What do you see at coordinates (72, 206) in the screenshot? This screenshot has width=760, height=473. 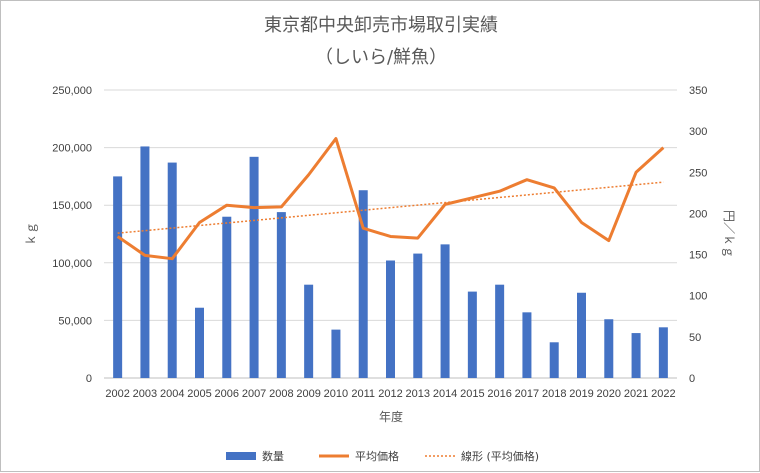 I see `y-tick-label: 150,000` at bounding box center [72, 206].